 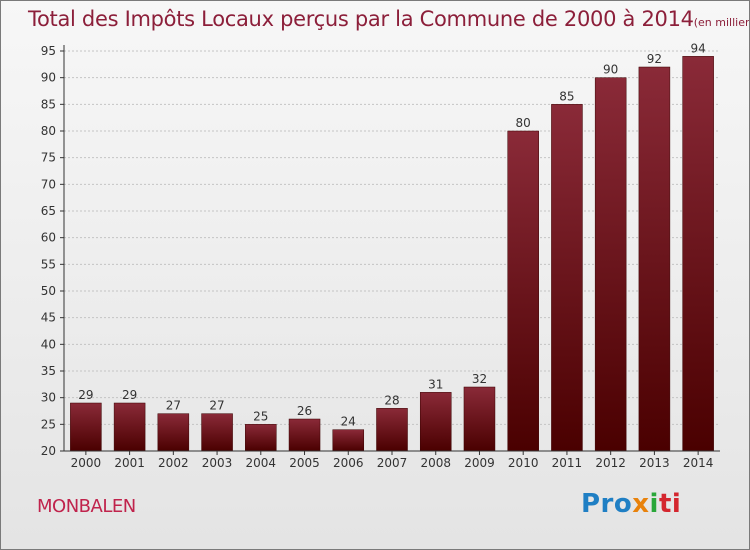 What do you see at coordinates (48, 344) in the screenshot?
I see `y-tick-label: 40` at bounding box center [48, 344].